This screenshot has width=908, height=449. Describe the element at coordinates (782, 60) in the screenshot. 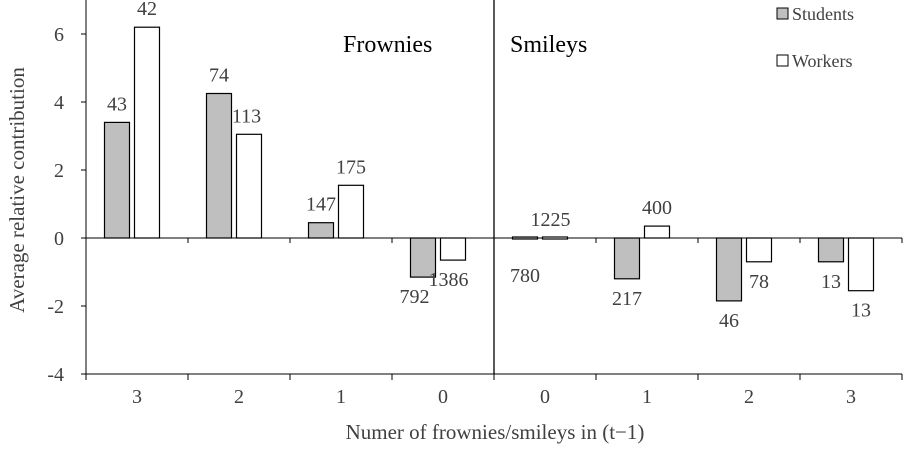

I see `legend-swatch-workers` at that location.